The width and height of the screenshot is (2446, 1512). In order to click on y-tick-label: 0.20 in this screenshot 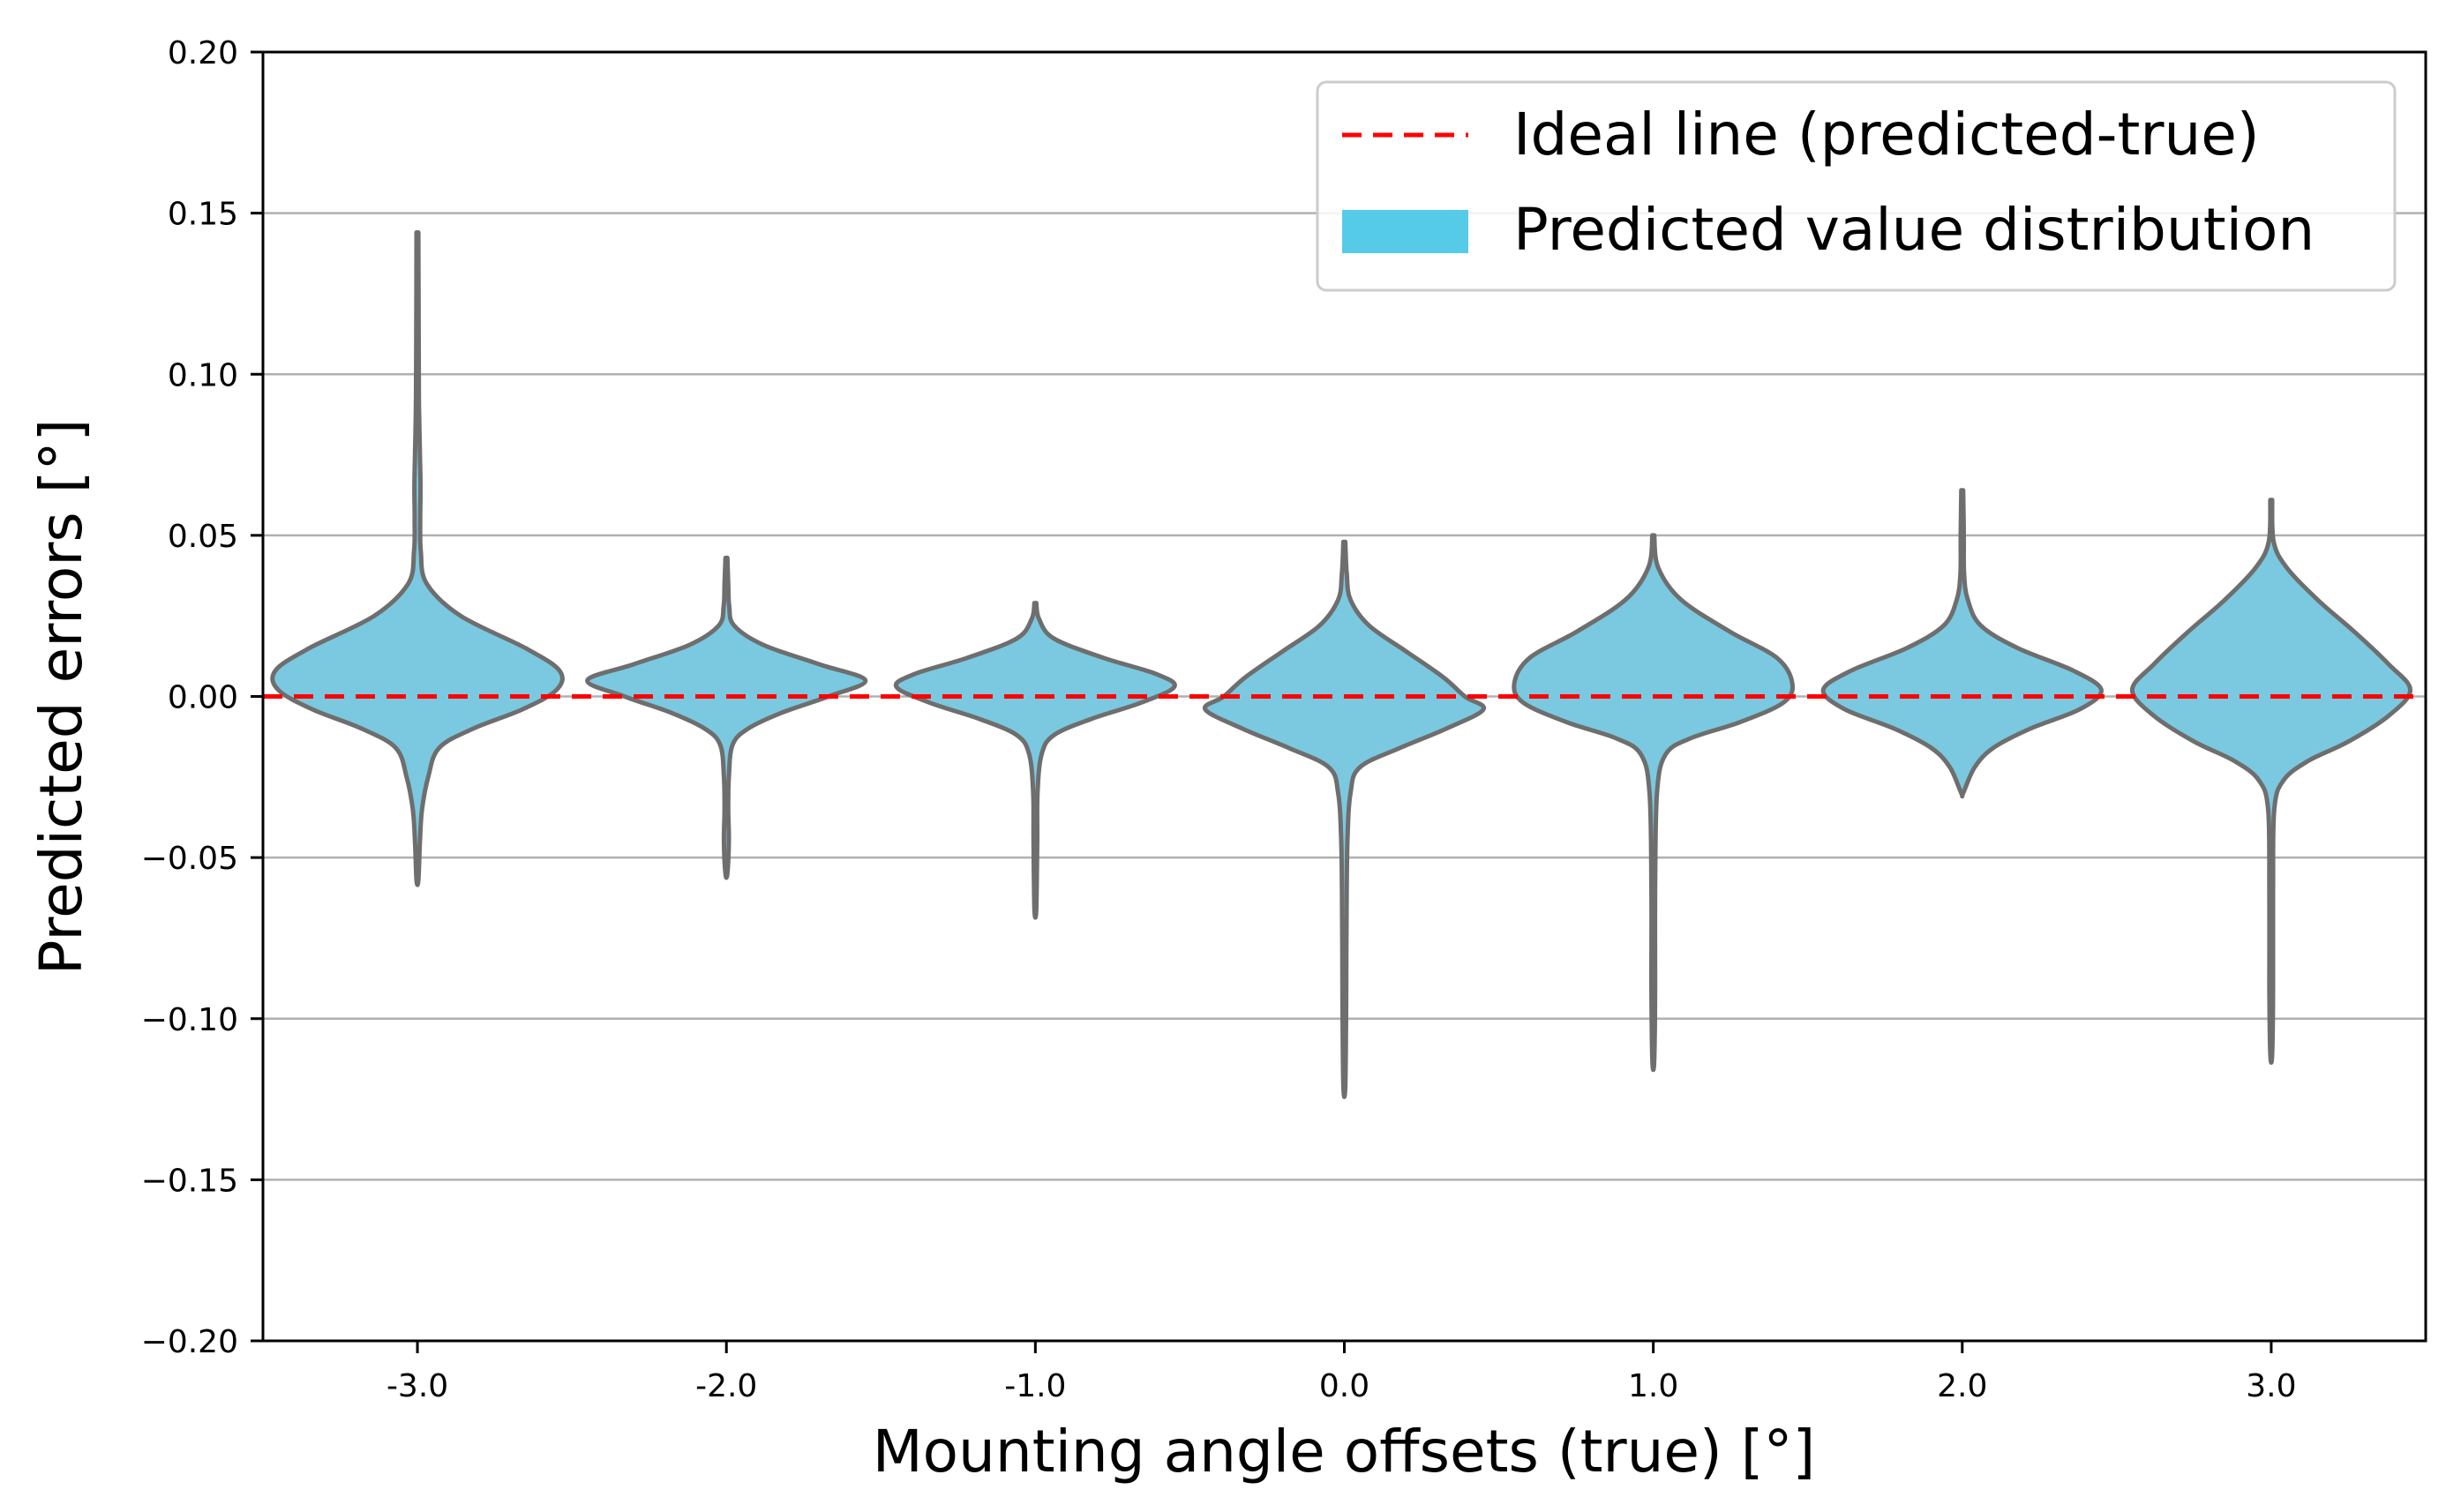, I will do `click(203, 53)`.